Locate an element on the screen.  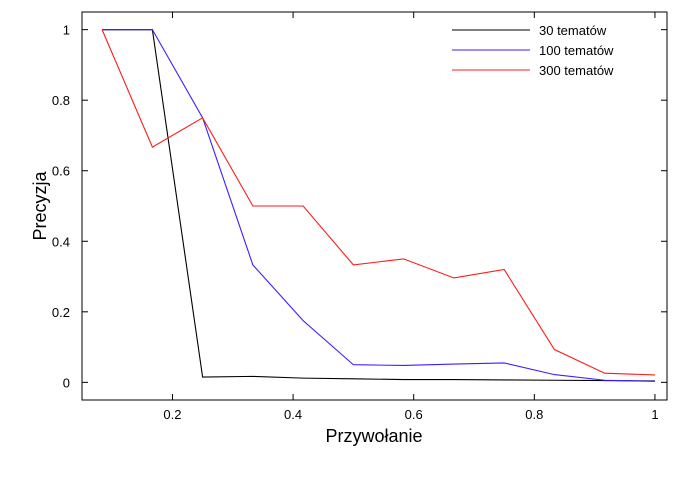
y-tick-label: 0.6 is located at coordinates (61, 171).